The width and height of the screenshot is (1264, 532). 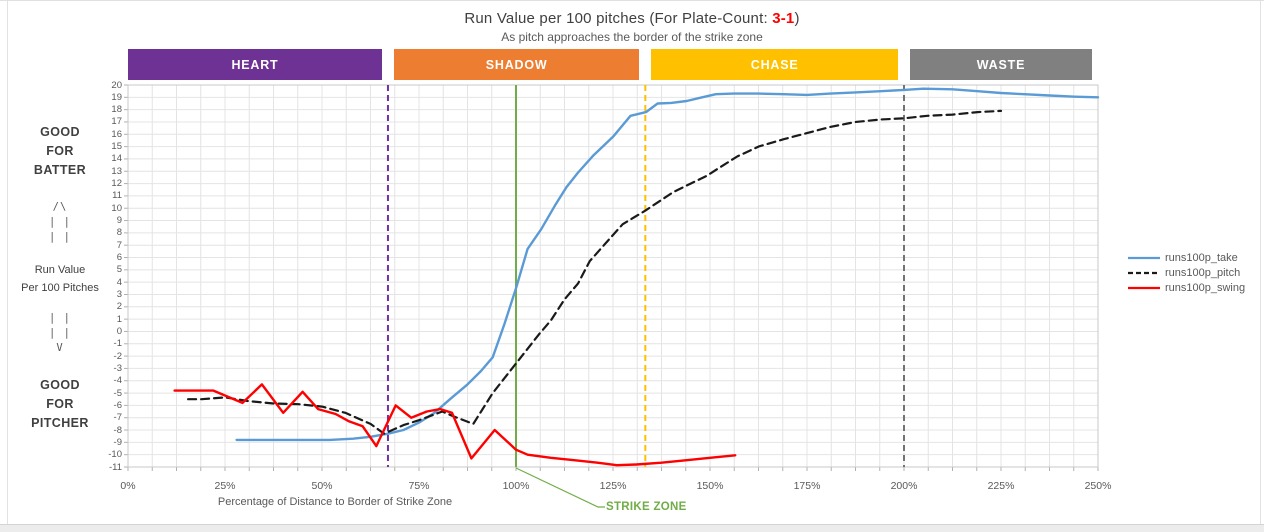 I want to click on y-tick-label: -2, so click(x=117, y=356).